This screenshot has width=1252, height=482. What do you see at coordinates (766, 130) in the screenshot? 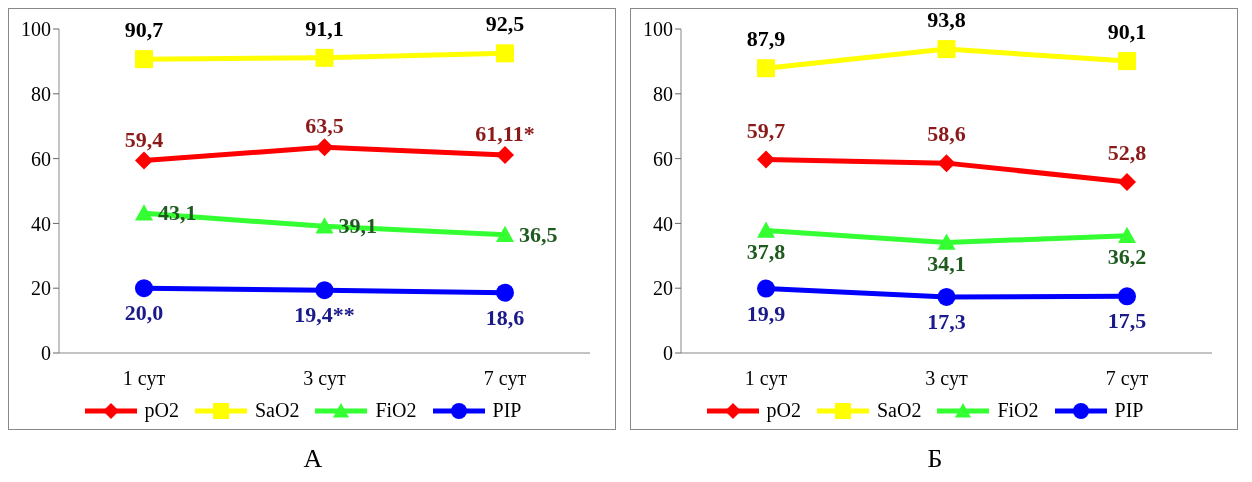
I see `data-label: 59,7` at bounding box center [766, 130].